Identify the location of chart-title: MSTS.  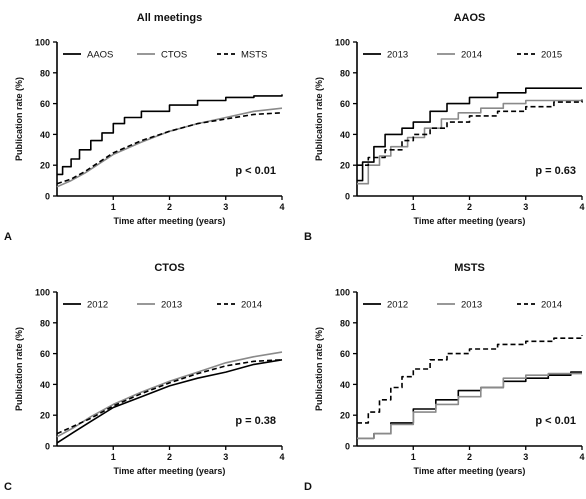
(469, 268).